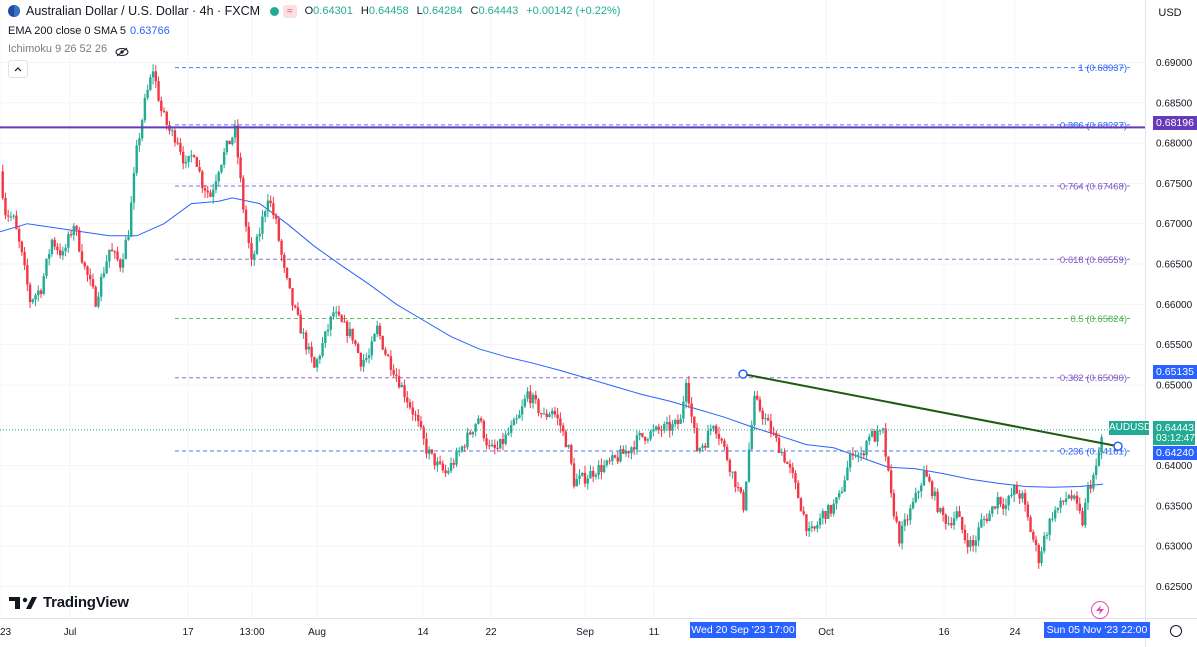 This screenshot has width=1197, height=647. I want to click on ichimoku-indicator-row: Ichimoku 9 26 52 26, so click(68, 50).